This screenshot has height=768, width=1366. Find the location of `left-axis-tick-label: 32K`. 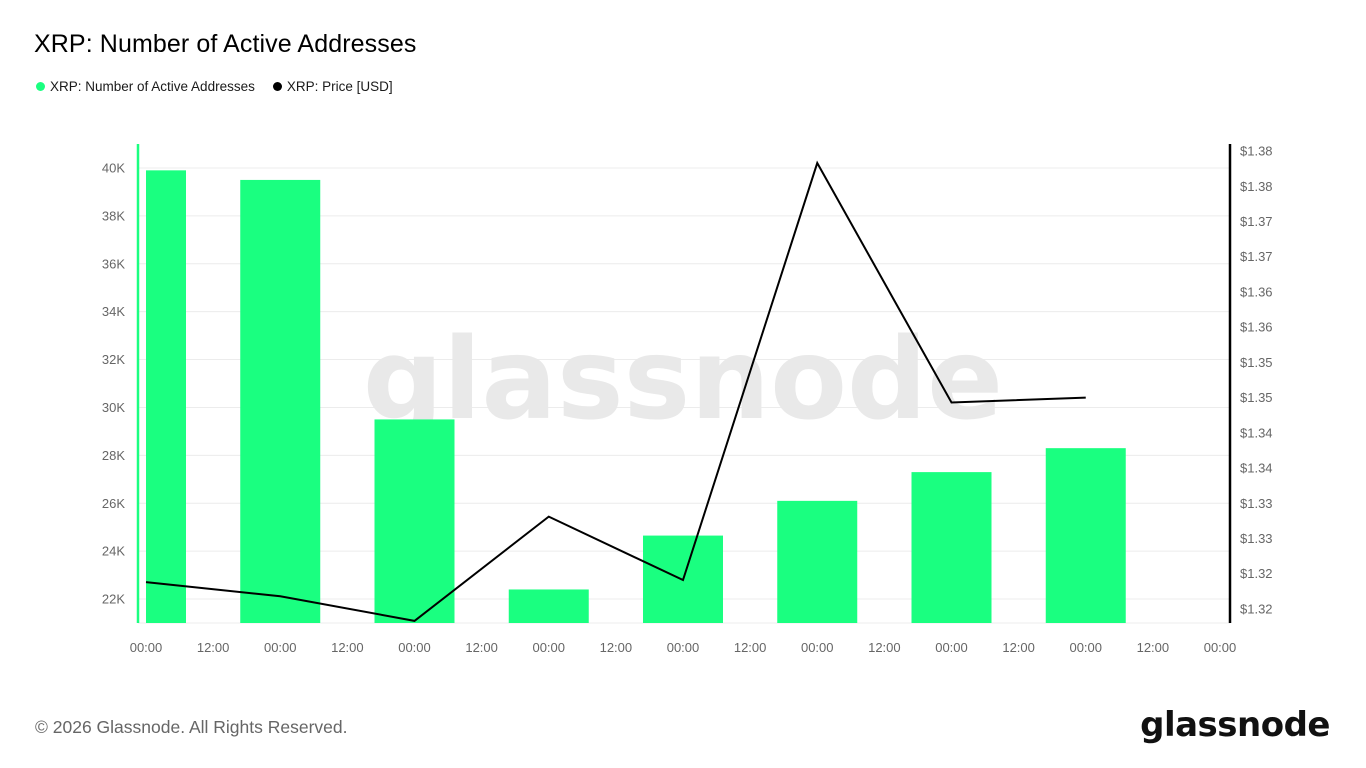

left-axis-tick-label: 32K is located at coordinates (113, 359).